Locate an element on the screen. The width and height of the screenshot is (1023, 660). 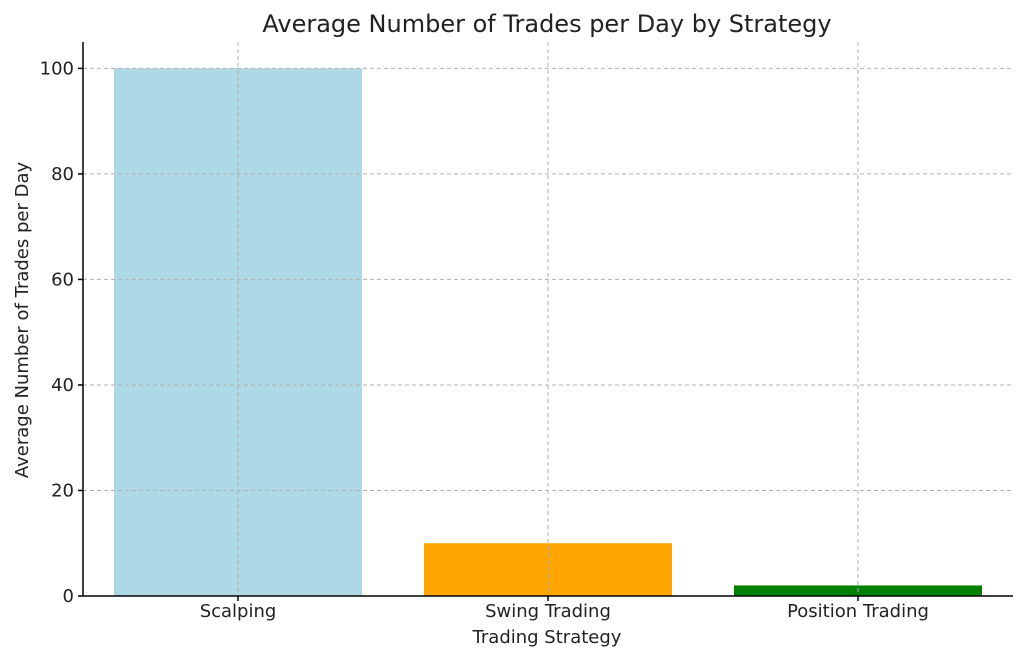
y-tick-label: 60 is located at coordinates (62, 279).